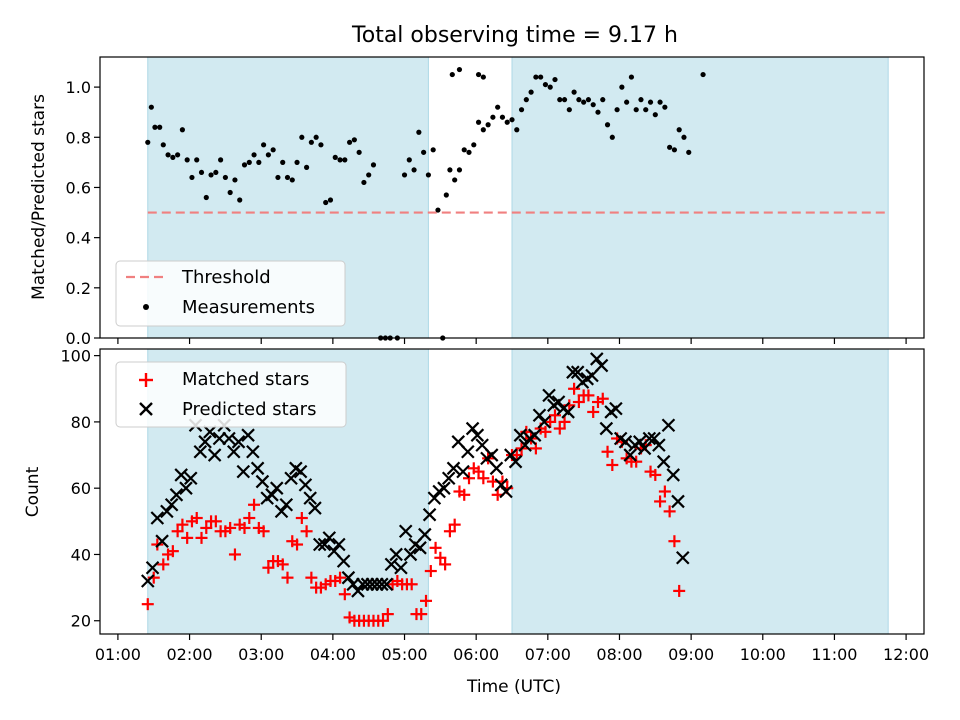 This screenshot has height=720, width=960. I want to click on ratio-y-tick-label: 0.0, so click(78, 338).